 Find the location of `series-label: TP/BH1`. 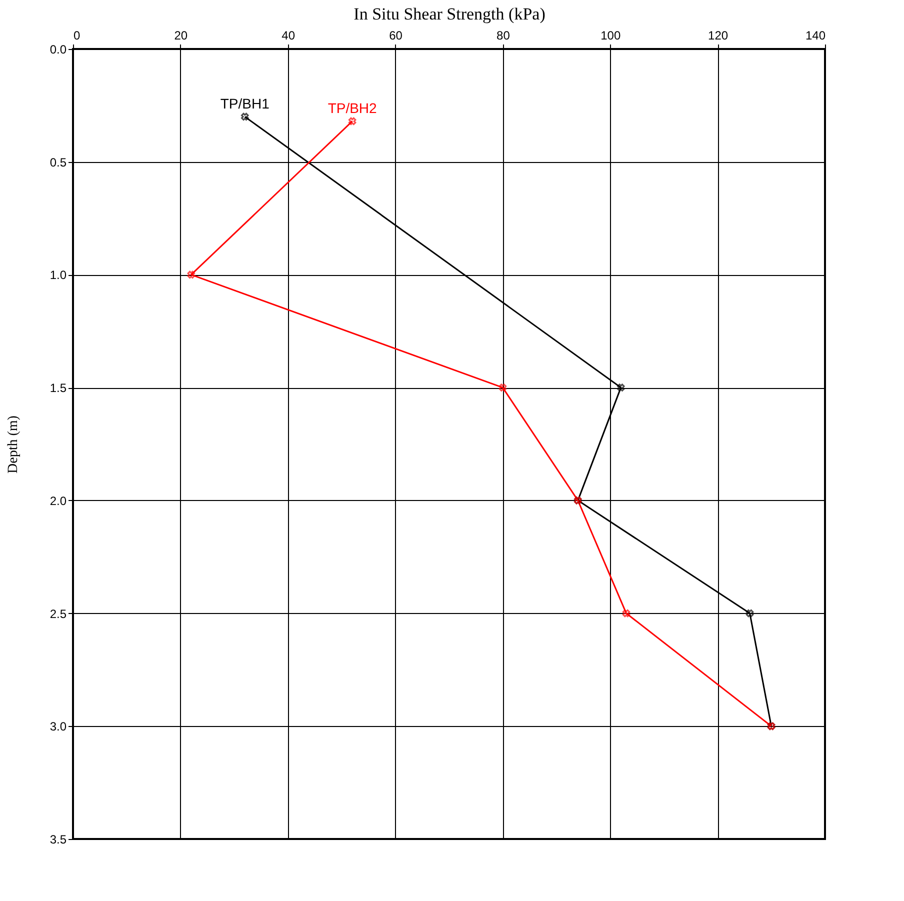

series-label: TP/BH1 is located at coordinates (245, 104).